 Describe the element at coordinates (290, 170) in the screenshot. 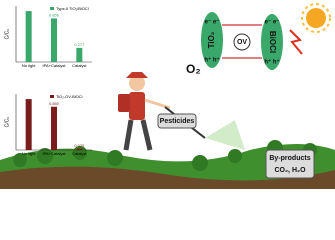

I see `byproducts-list: CO₂, H₂O` at that location.